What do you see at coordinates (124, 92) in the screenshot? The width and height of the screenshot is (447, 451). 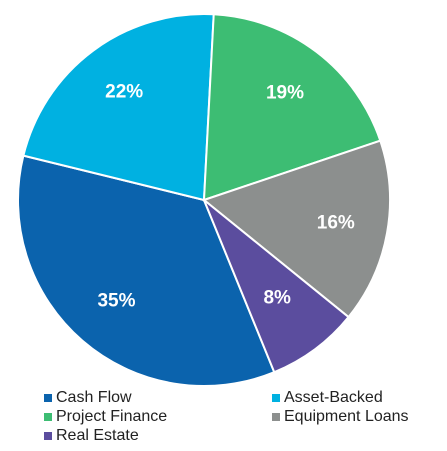 I see `data-label: 22%` at bounding box center [124, 92].